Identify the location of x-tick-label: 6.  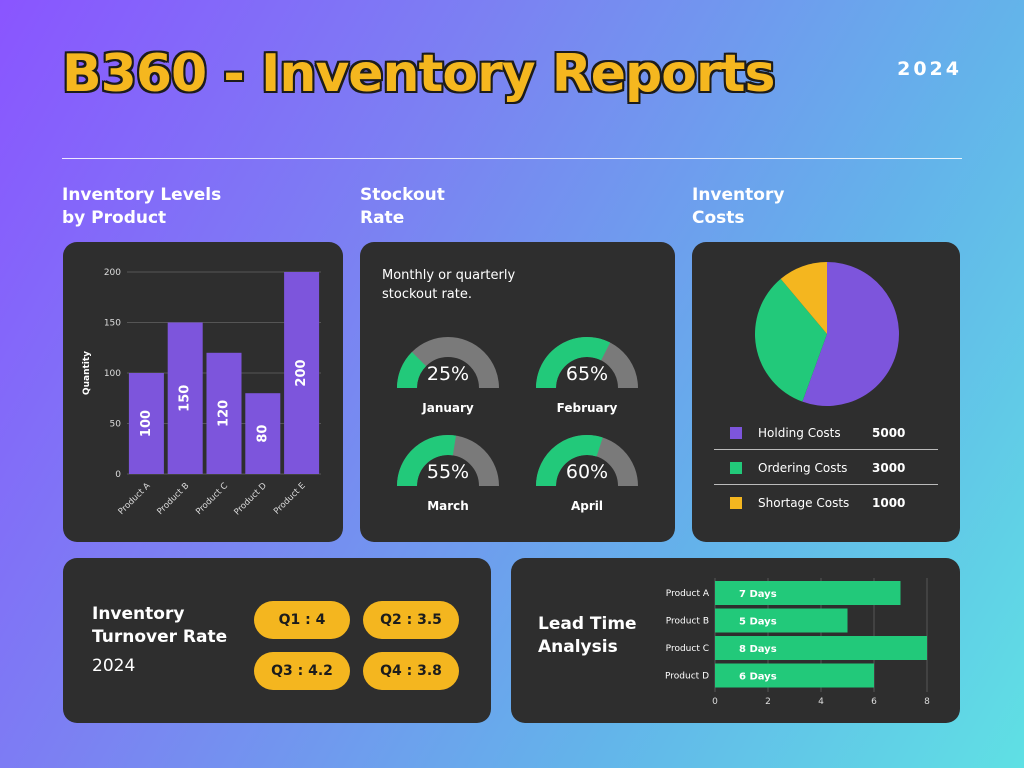
(874, 702).